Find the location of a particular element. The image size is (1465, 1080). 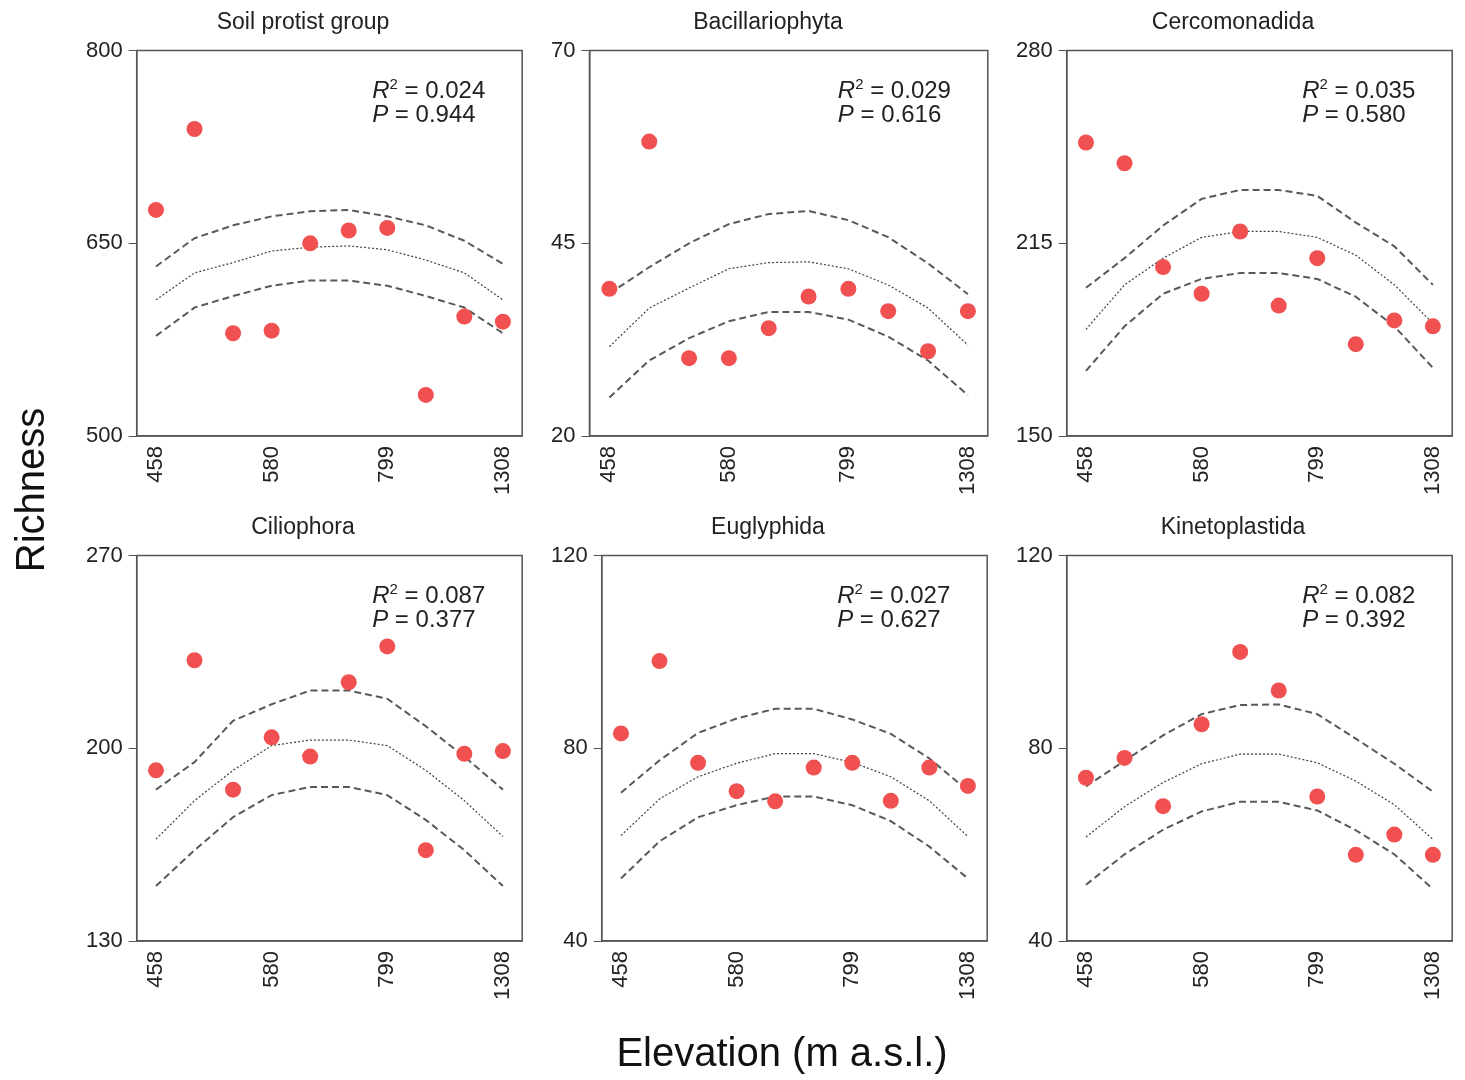

y-tick-label: 650 is located at coordinates (104, 242).